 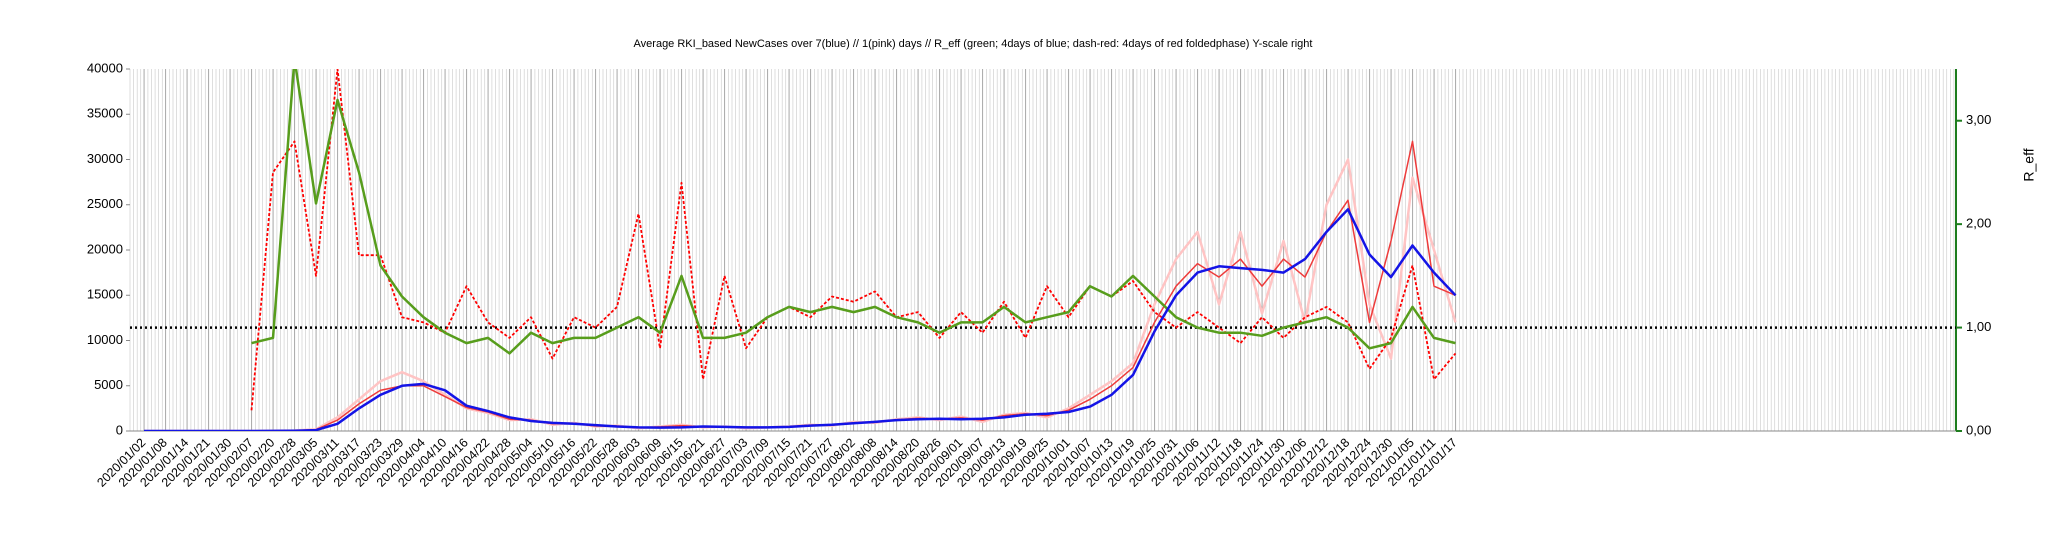 I want to click on y-tick-label: 40000, so click(x=105, y=67).